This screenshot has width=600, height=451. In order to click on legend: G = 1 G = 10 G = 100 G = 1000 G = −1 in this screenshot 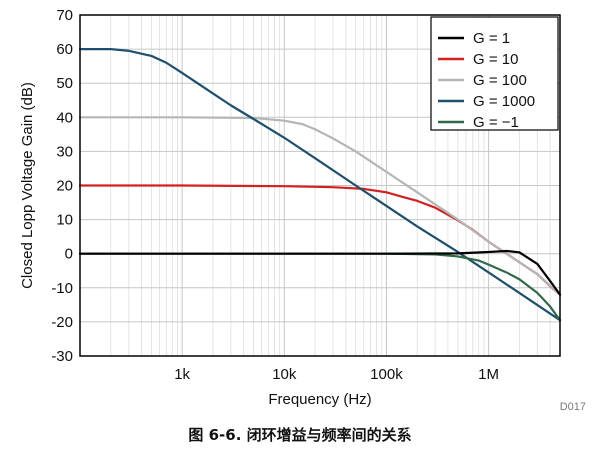, I will do `click(494, 73)`.